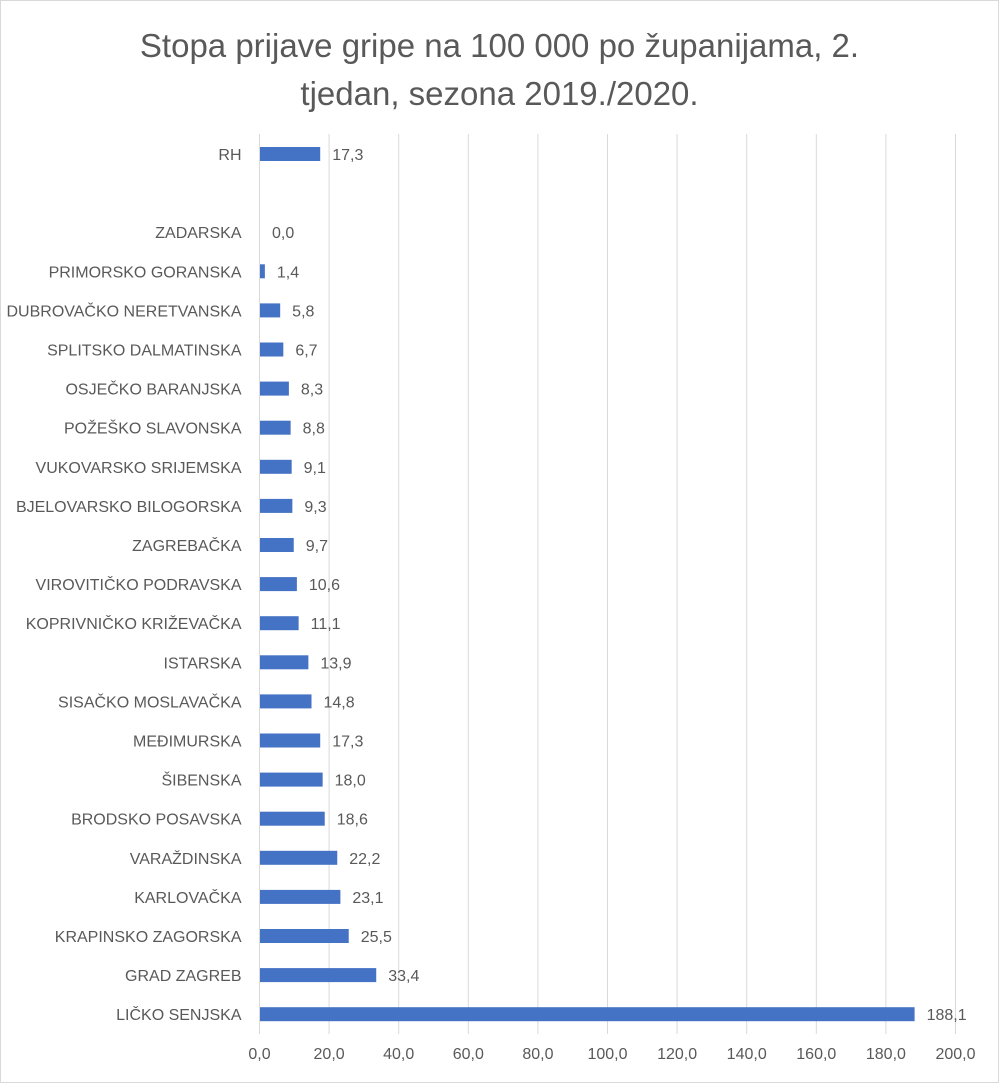  I want to click on category-label: MEĐIMURSKA, so click(187, 742).